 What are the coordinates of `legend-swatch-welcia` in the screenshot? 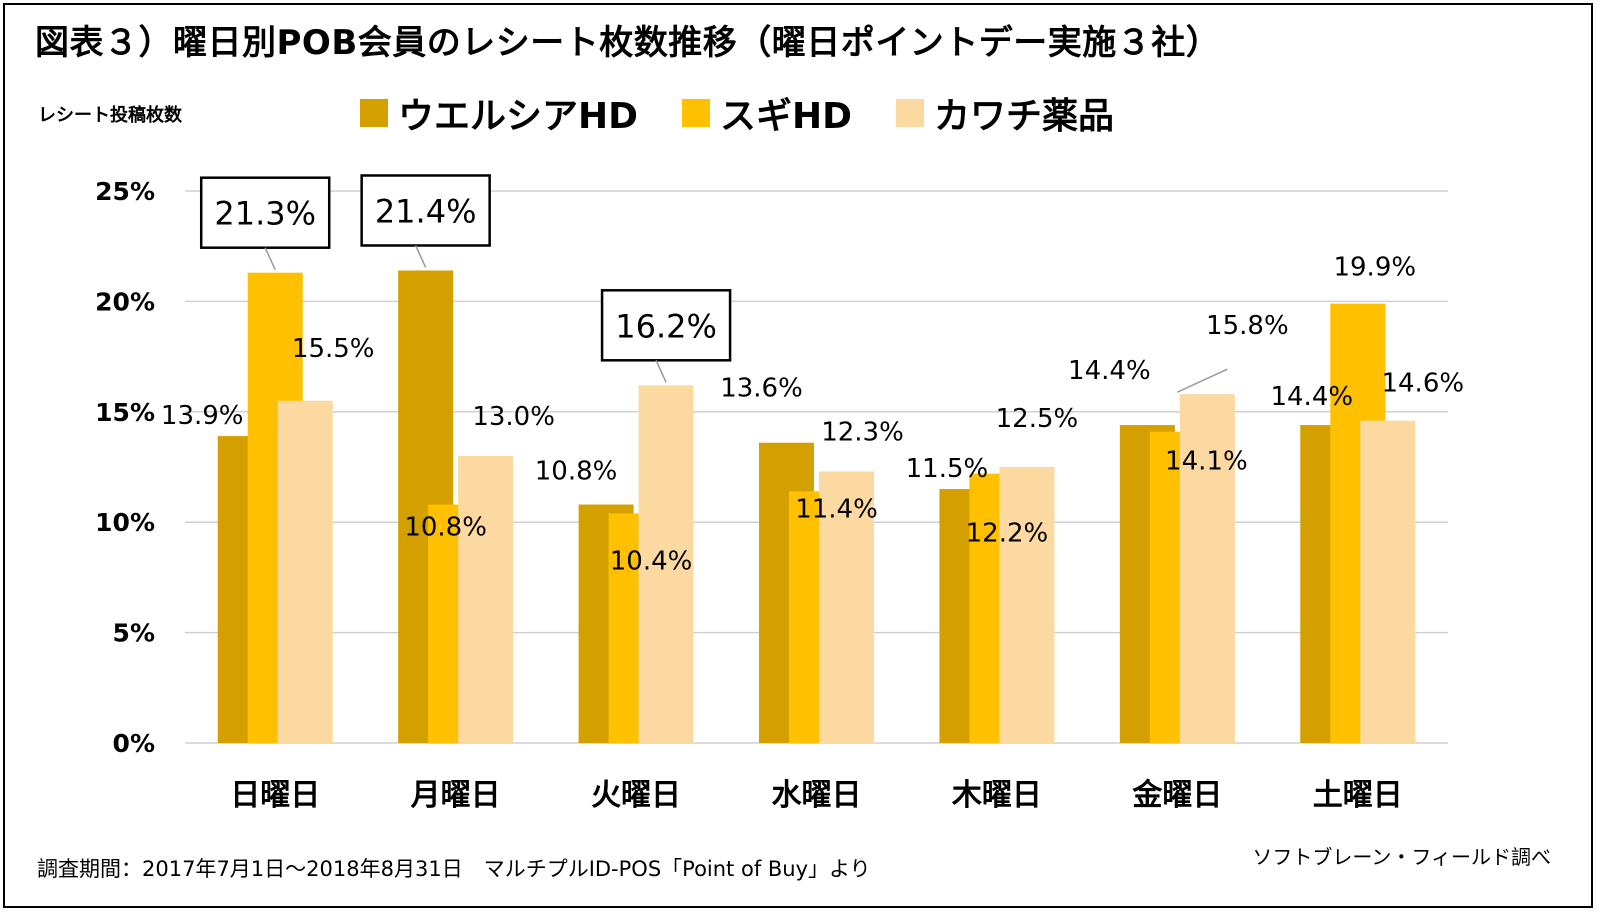 It's located at (374, 113).